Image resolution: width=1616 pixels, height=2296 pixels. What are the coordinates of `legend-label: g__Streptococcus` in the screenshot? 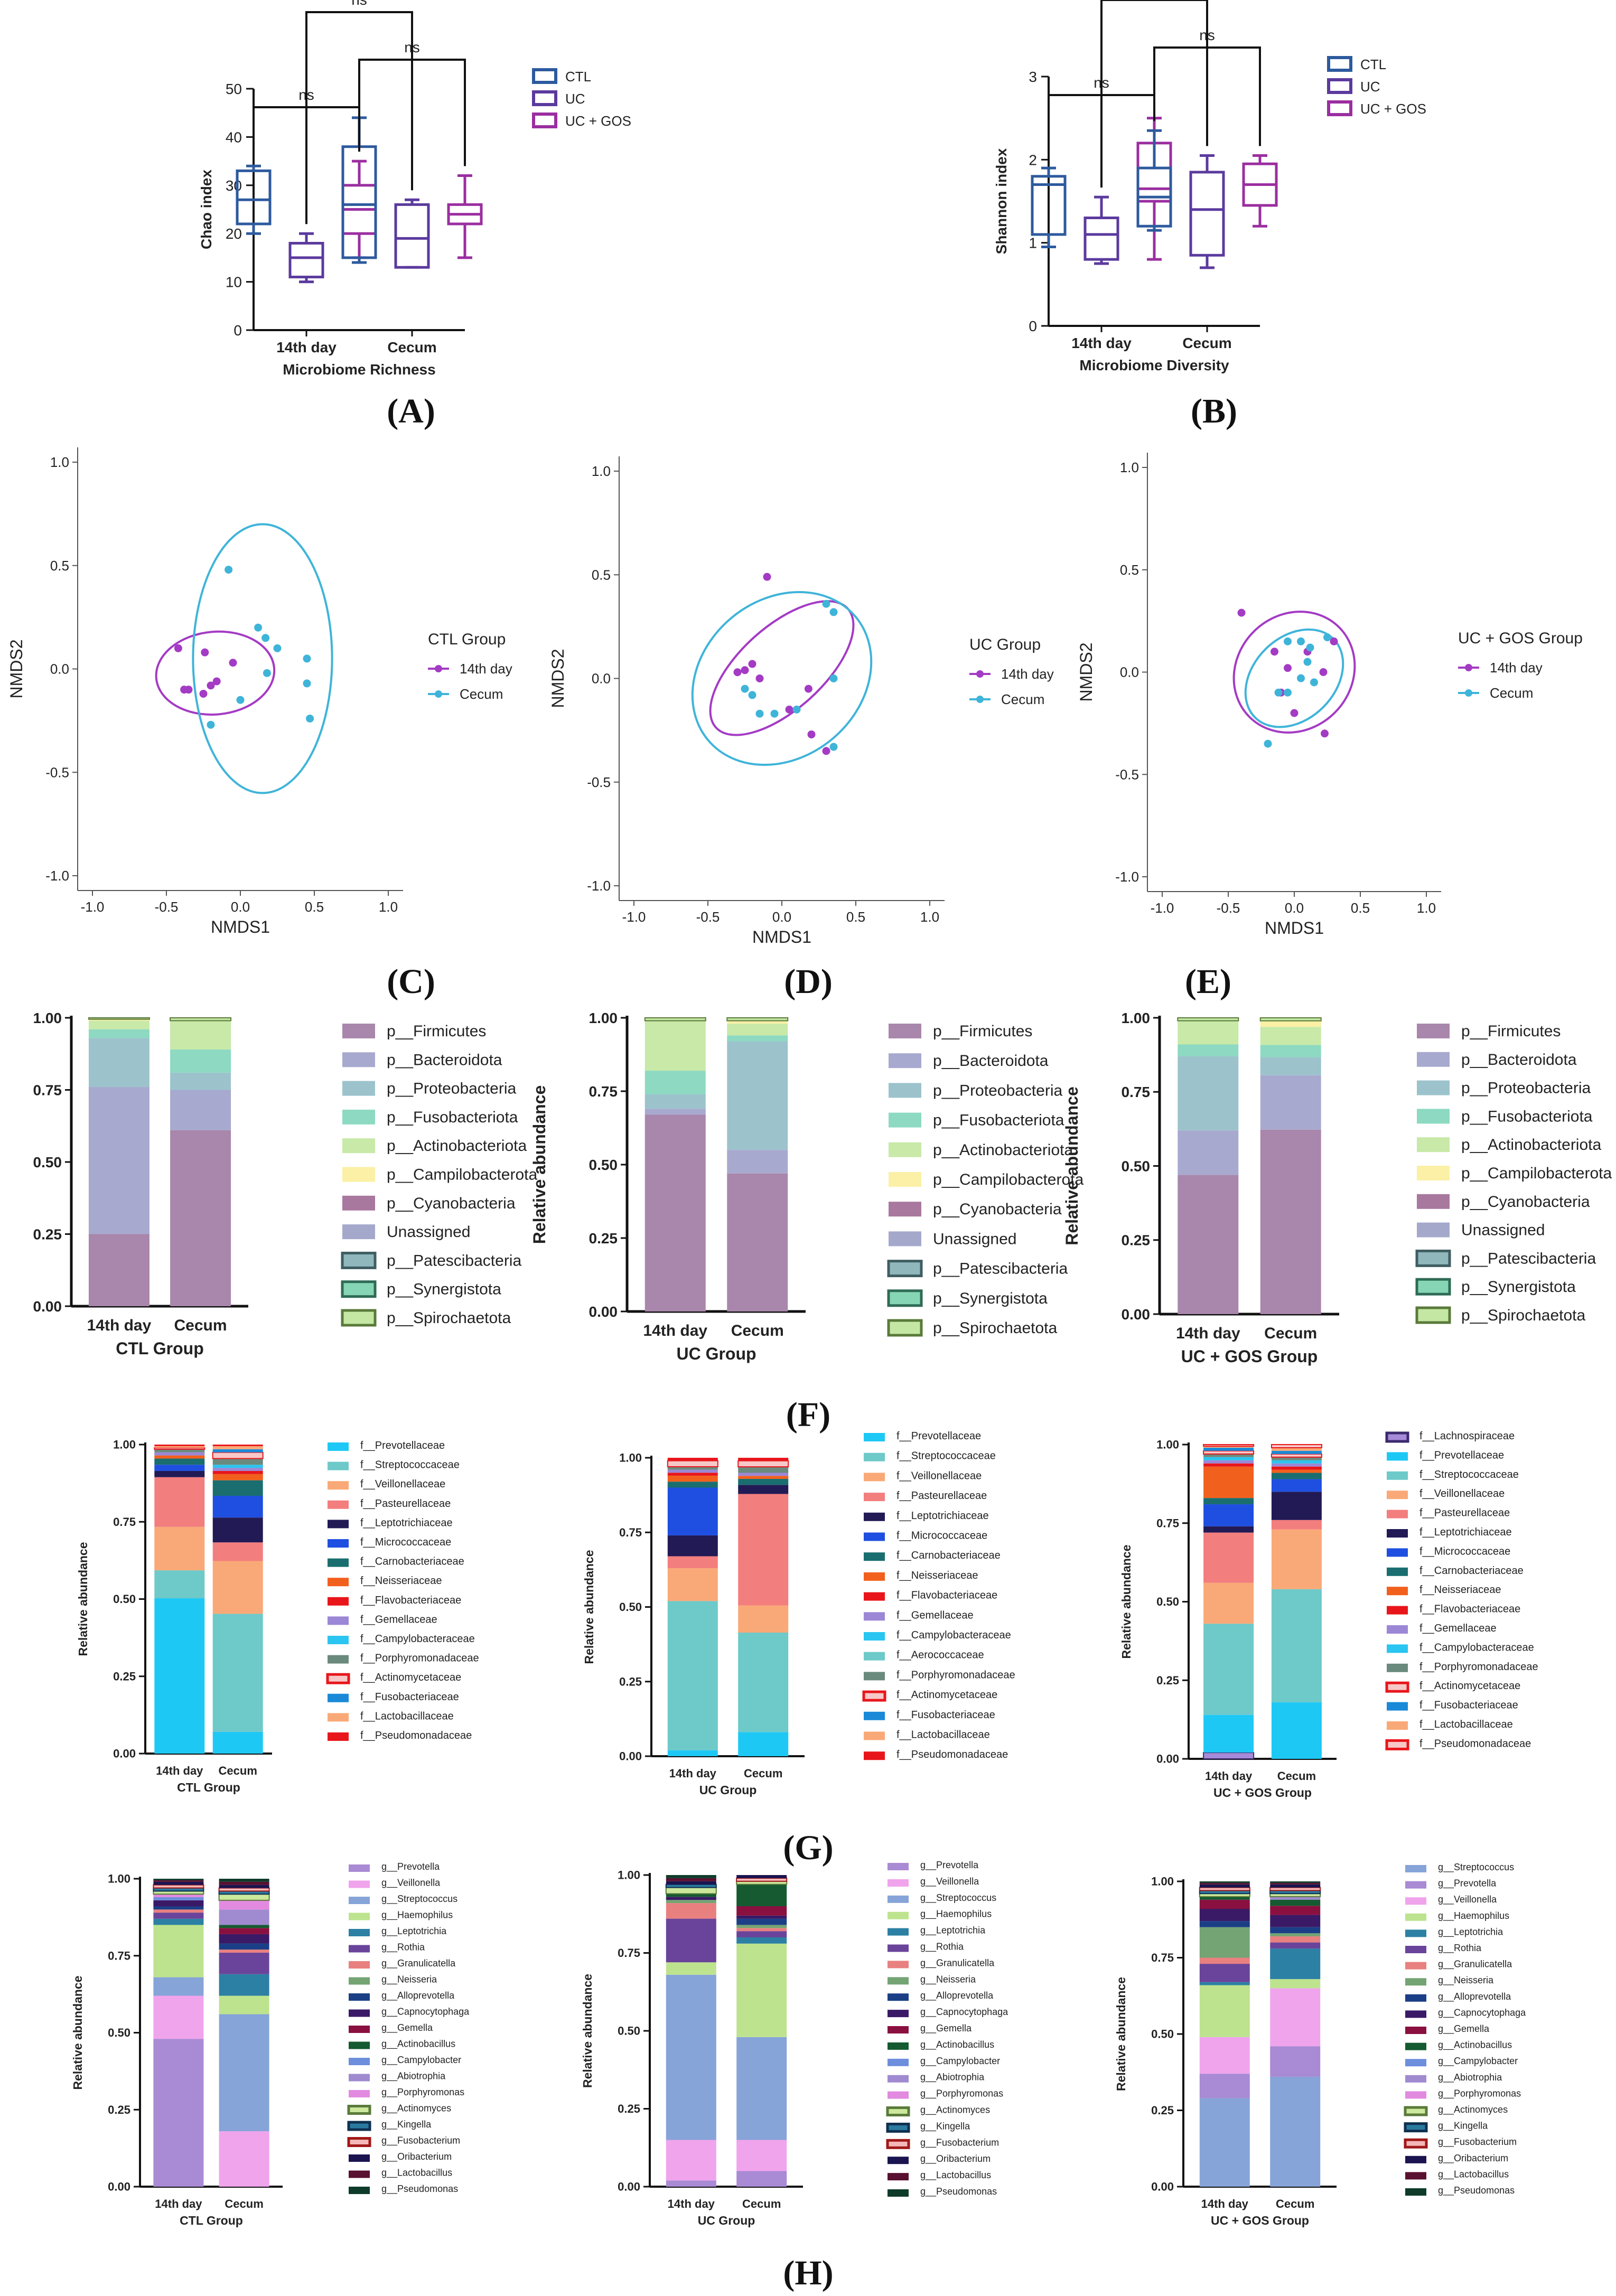 It's located at (1476, 1867).